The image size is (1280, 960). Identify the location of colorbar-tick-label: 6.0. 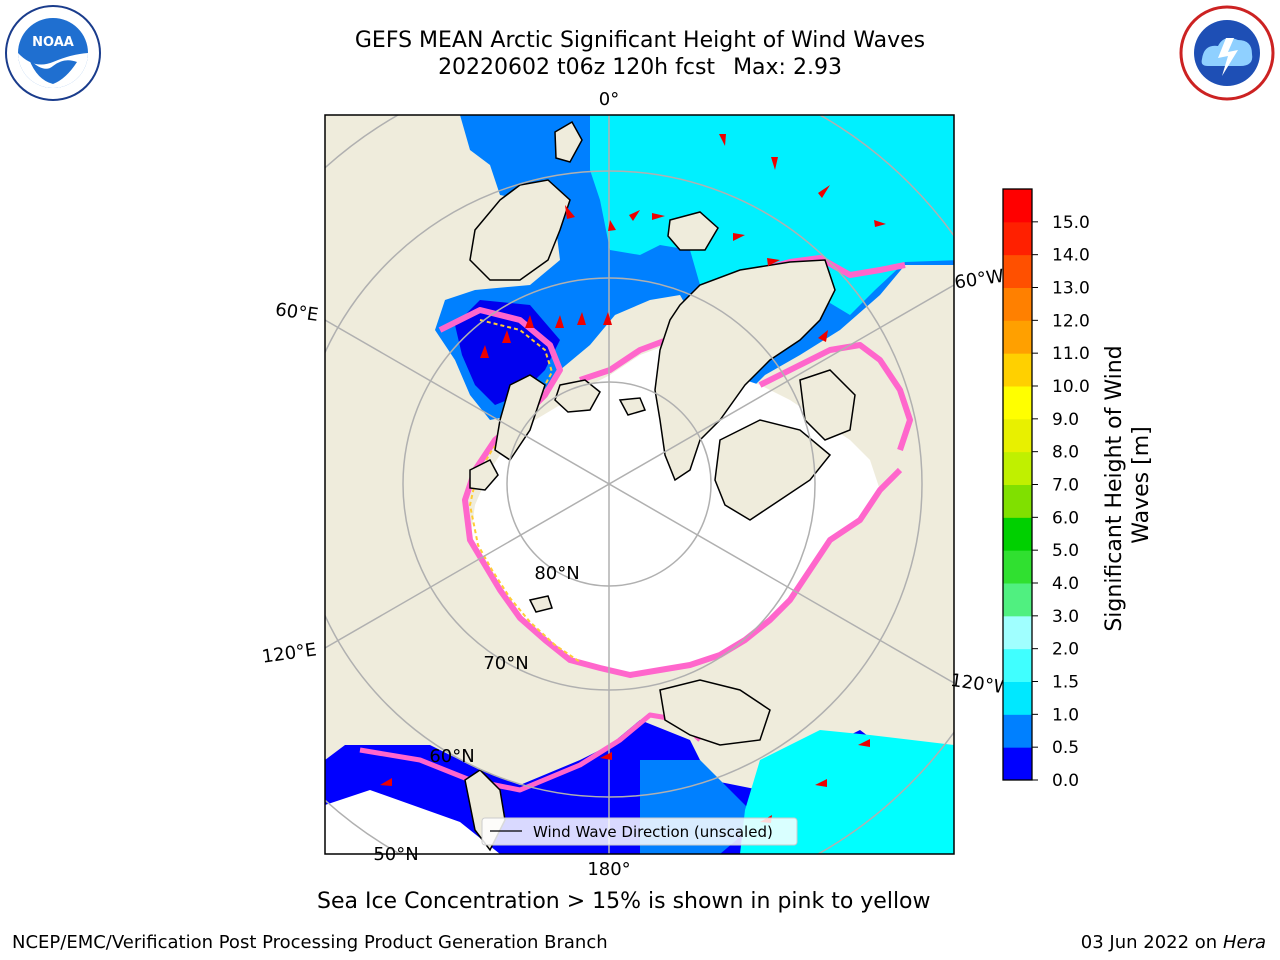
(1065, 518).